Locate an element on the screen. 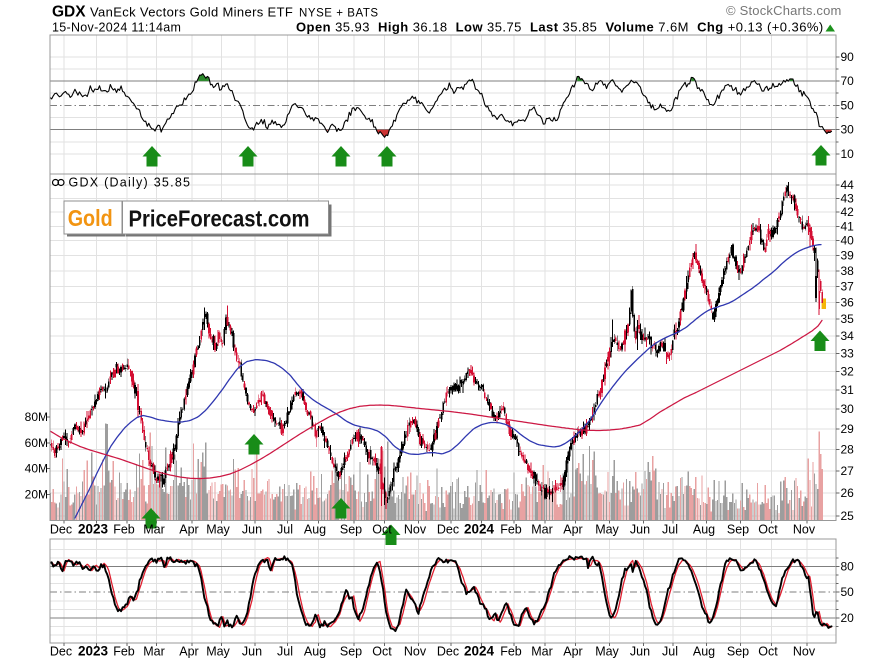 The width and height of the screenshot is (875, 668). svg-text: 38 is located at coordinates (848, 271).